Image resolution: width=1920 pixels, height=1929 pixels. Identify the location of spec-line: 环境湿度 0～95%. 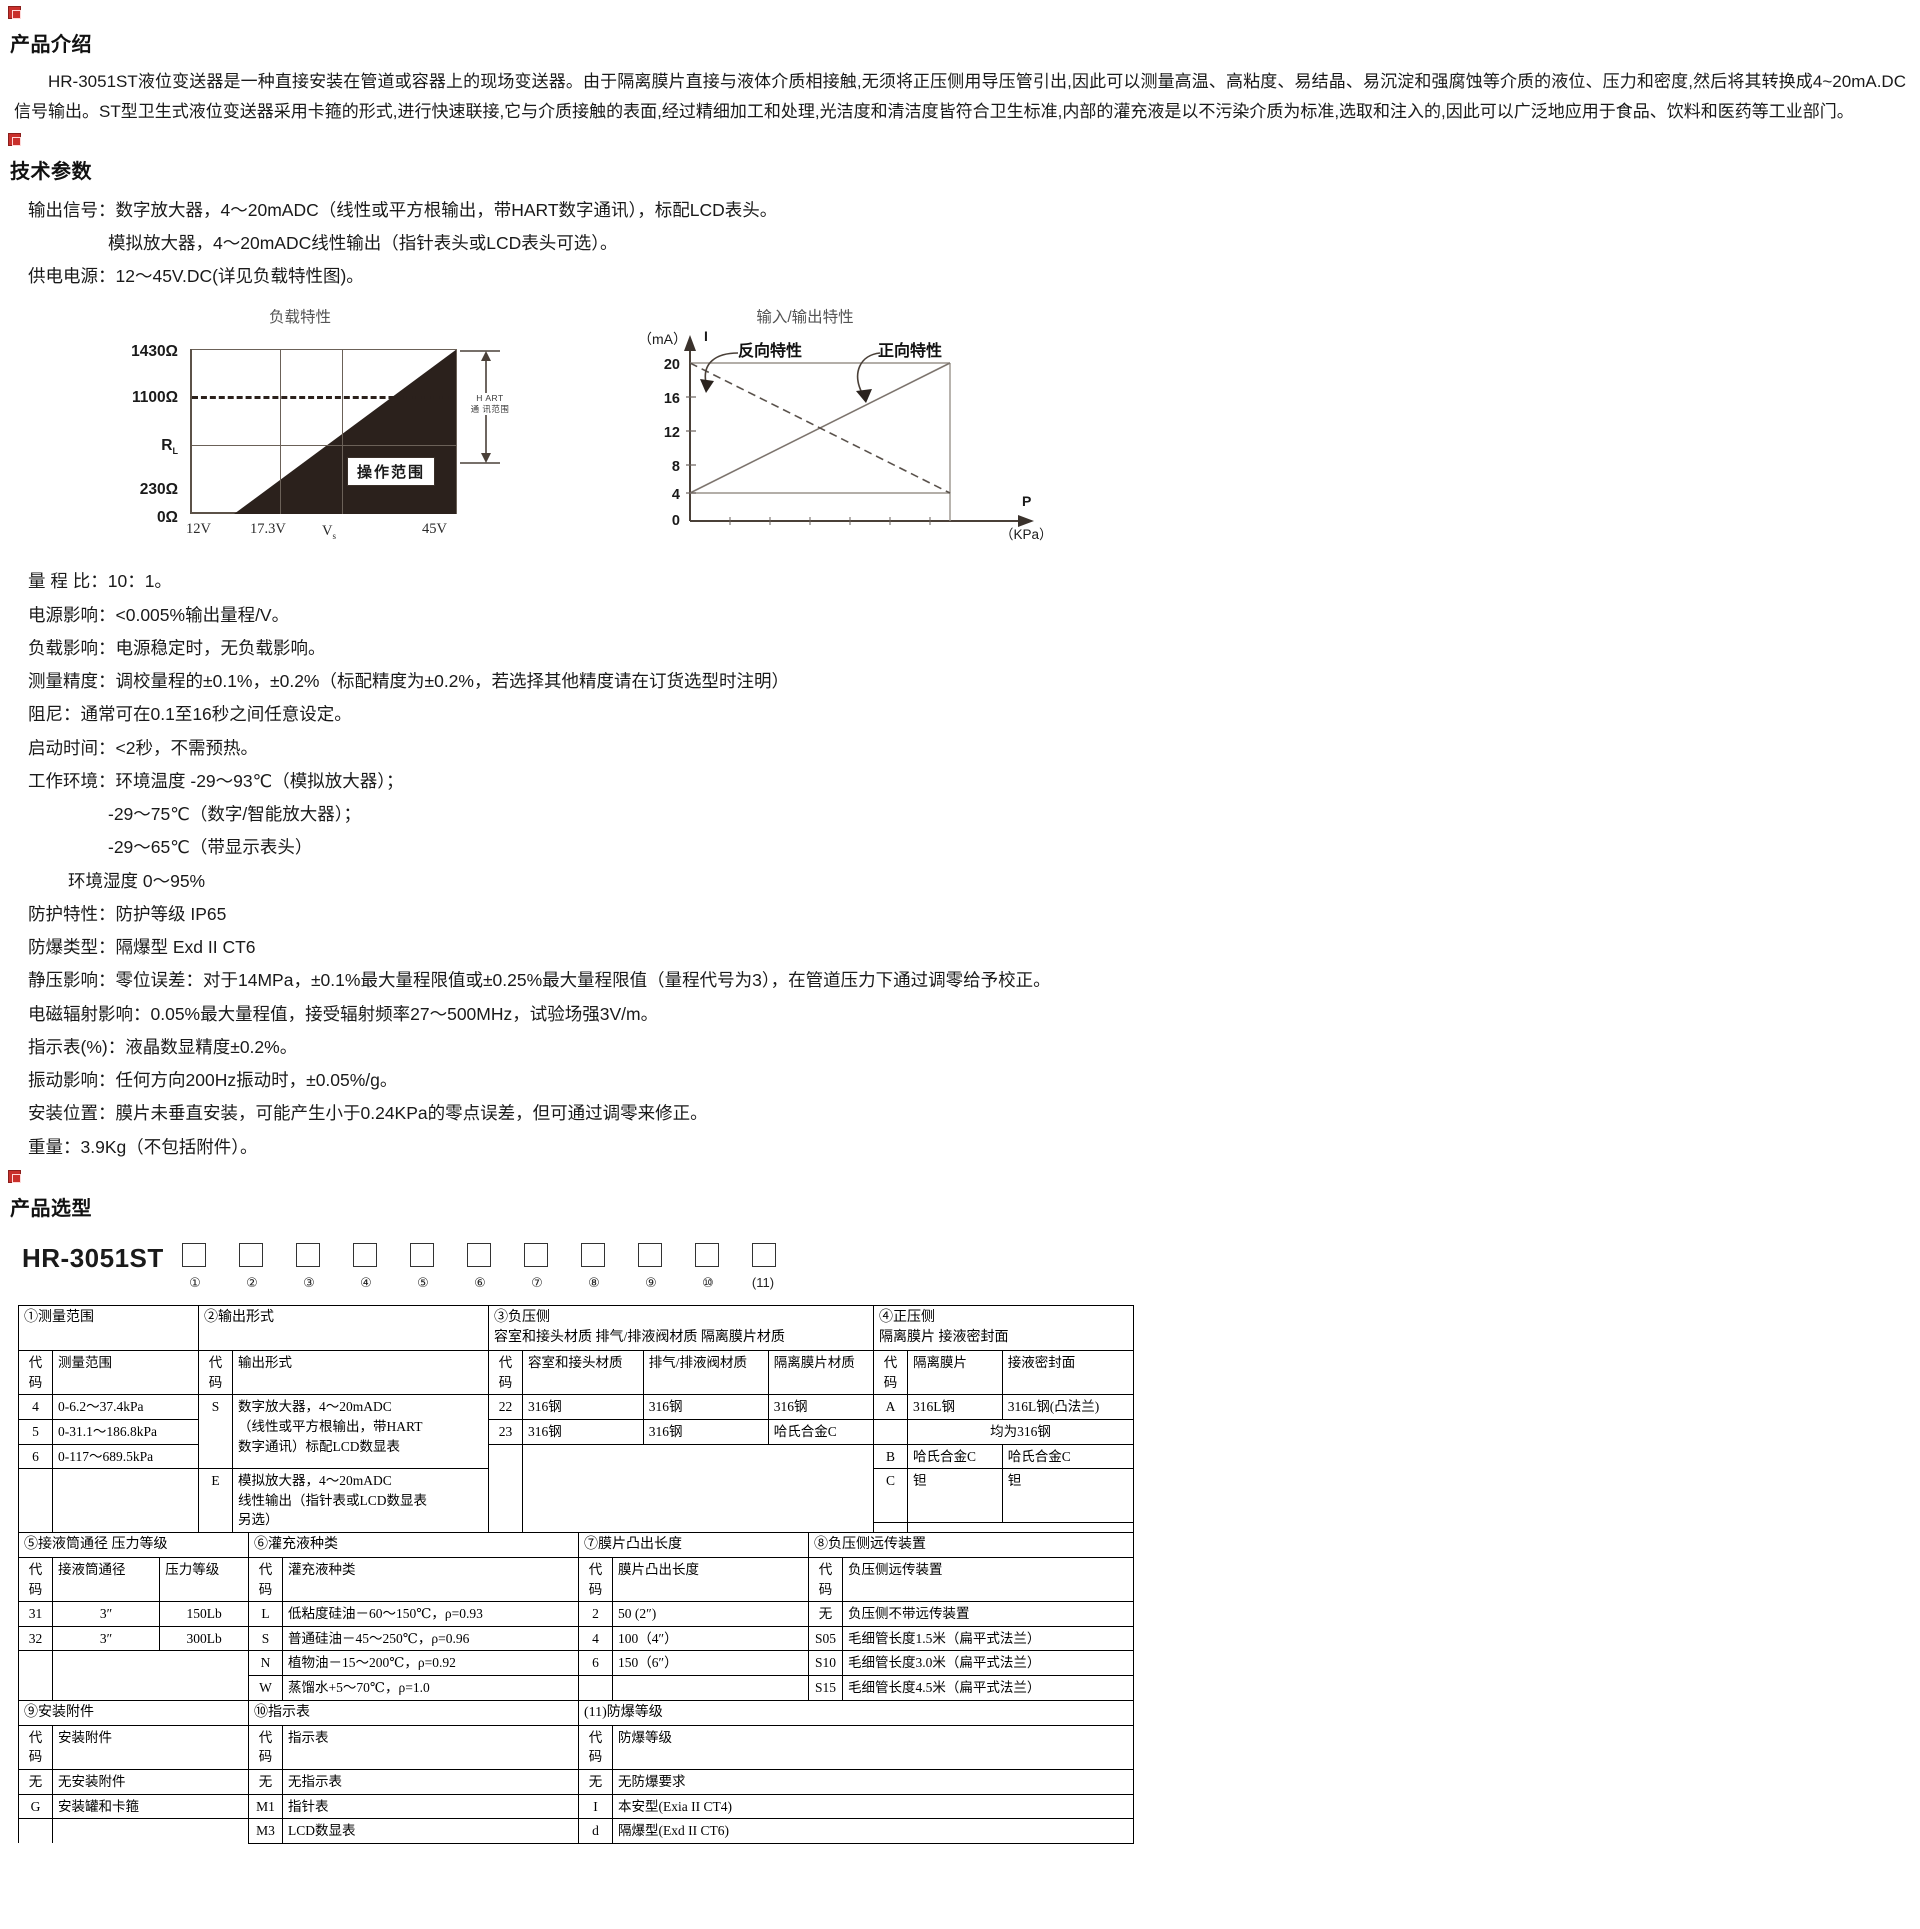
(137, 880).